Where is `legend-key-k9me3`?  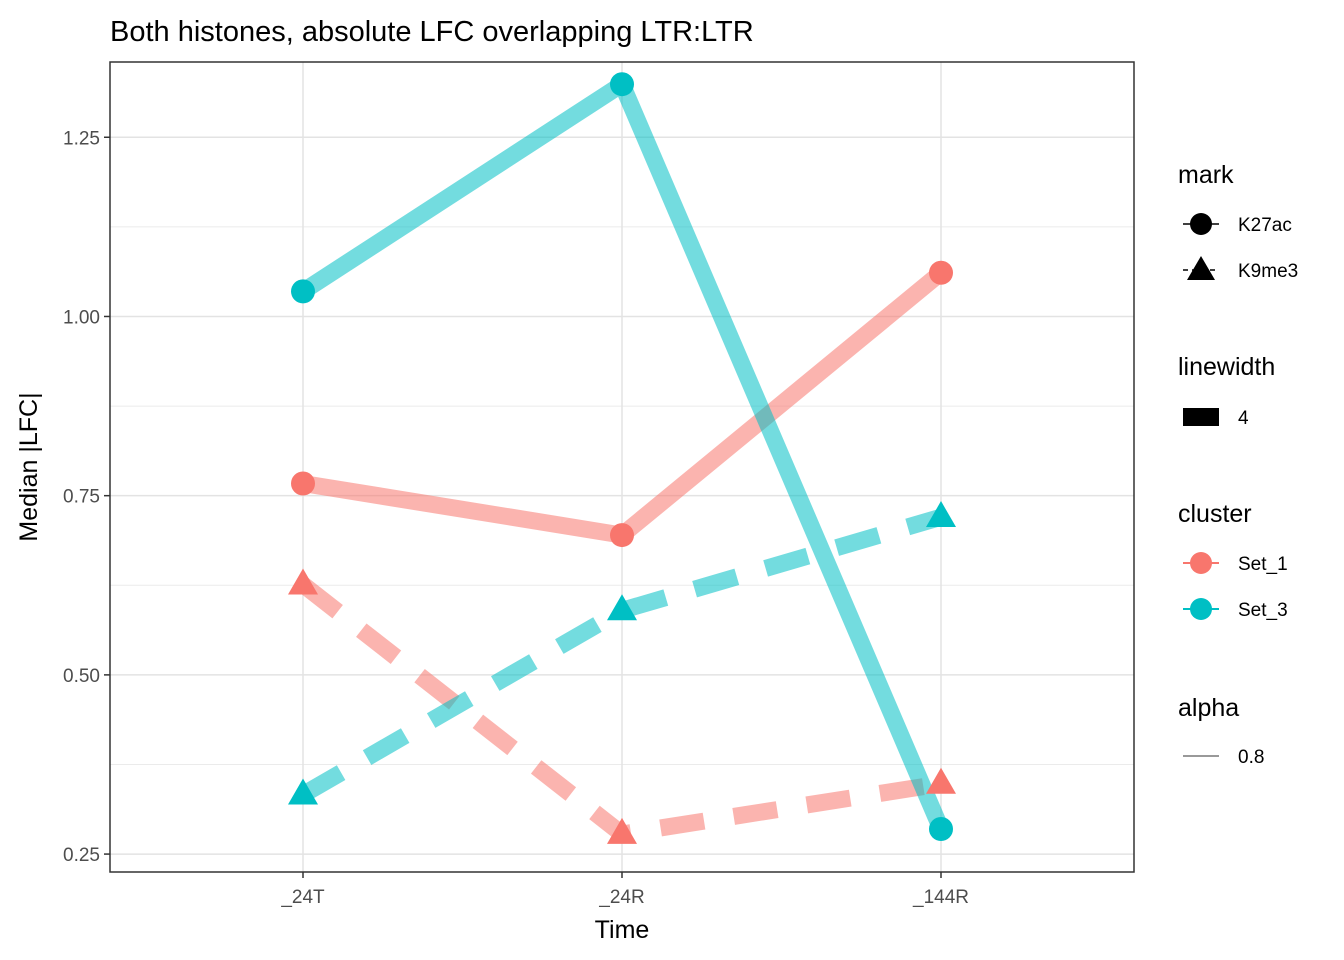 legend-key-k9me3 is located at coordinates (1201, 268).